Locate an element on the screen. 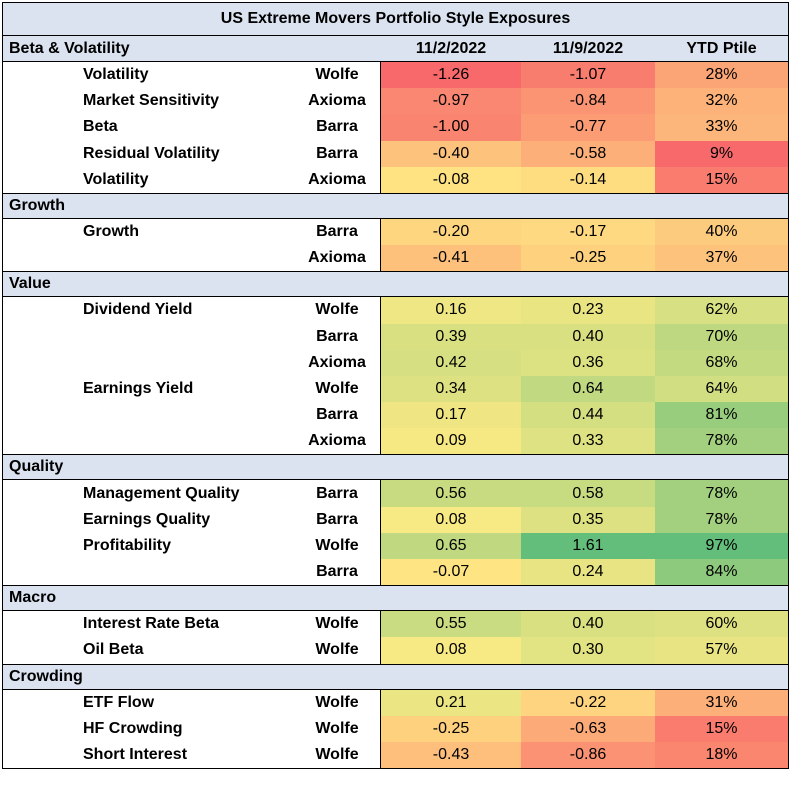 The image size is (790, 788). table-row: Earnings Yield Wolfe 0.34 0.64 64% is located at coordinates (395, 389).